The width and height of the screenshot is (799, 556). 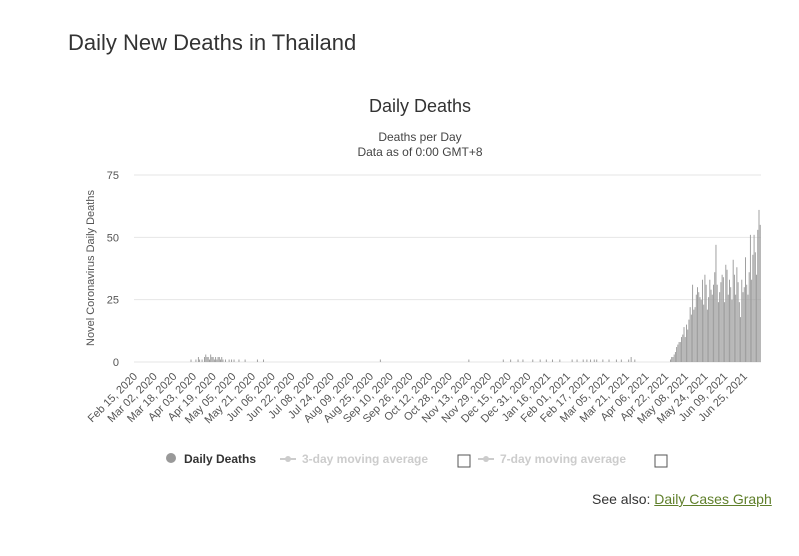 What do you see at coordinates (113, 269) in the screenshot?
I see `y-axis-ticks: 0 25 50 75` at bounding box center [113, 269].